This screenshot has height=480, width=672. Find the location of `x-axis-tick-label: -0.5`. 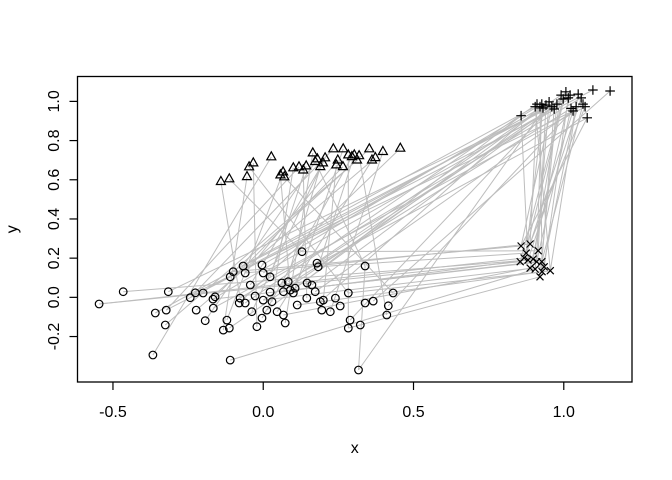

x-axis-tick-label: -0.5 is located at coordinates (113, 412).